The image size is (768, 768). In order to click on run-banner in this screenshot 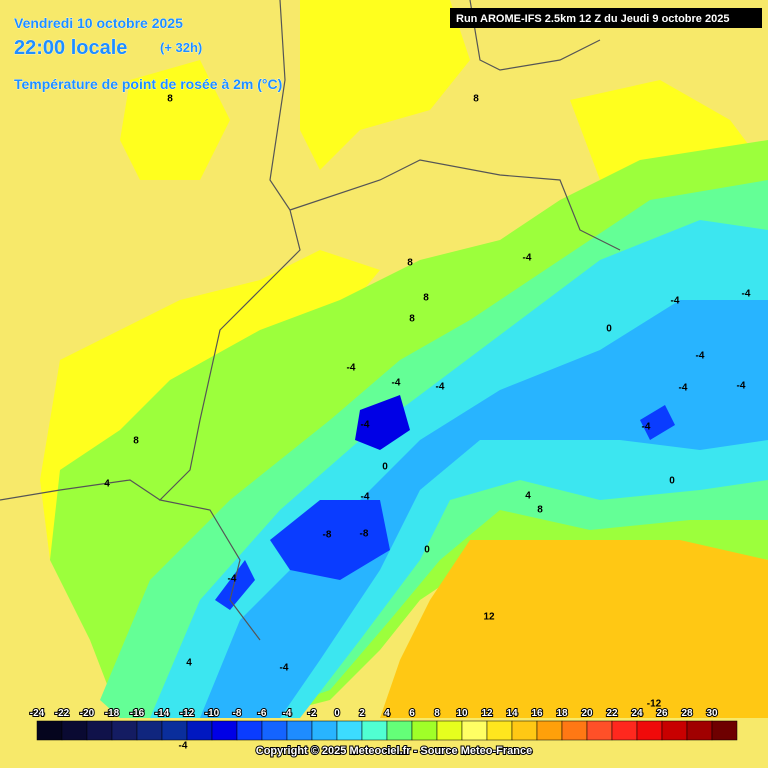, I will do `click(606, 18)`.